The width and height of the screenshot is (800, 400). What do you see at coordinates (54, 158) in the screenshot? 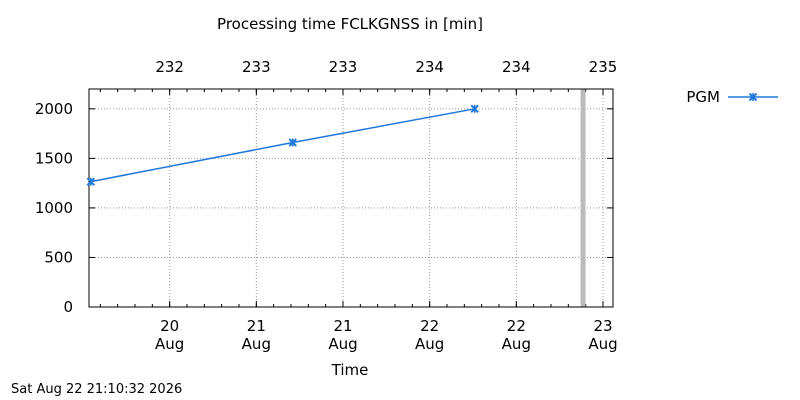
I see `y-tick-label: 1500` at bounding box center [54, 158].